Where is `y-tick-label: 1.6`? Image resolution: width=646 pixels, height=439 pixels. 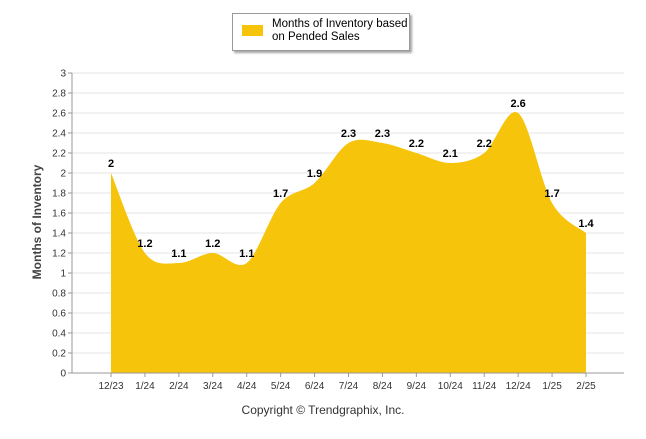 y-tick-label: 1.6 is located at coordinates (59, 214).